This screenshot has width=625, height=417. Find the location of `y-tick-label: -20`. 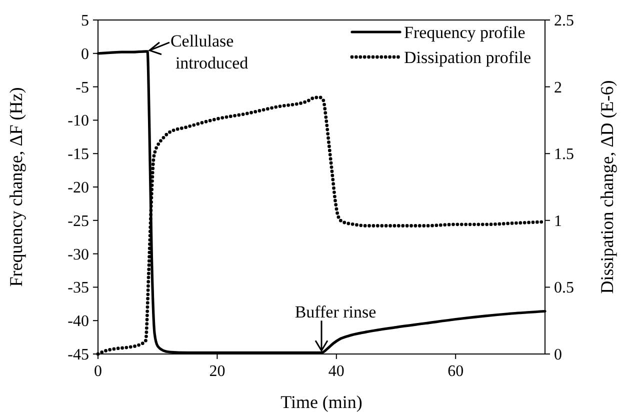

y-tick-label: -20 is located at coordinates (78, 188).